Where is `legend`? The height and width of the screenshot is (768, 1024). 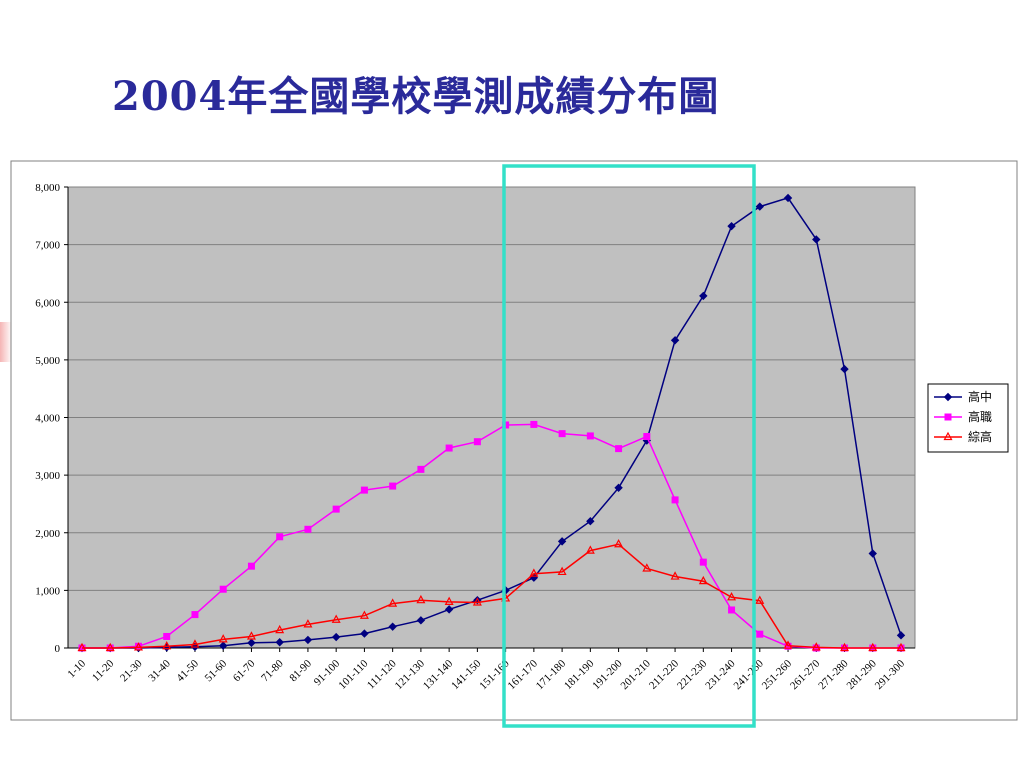 legend is located at coordinates (968, 418).